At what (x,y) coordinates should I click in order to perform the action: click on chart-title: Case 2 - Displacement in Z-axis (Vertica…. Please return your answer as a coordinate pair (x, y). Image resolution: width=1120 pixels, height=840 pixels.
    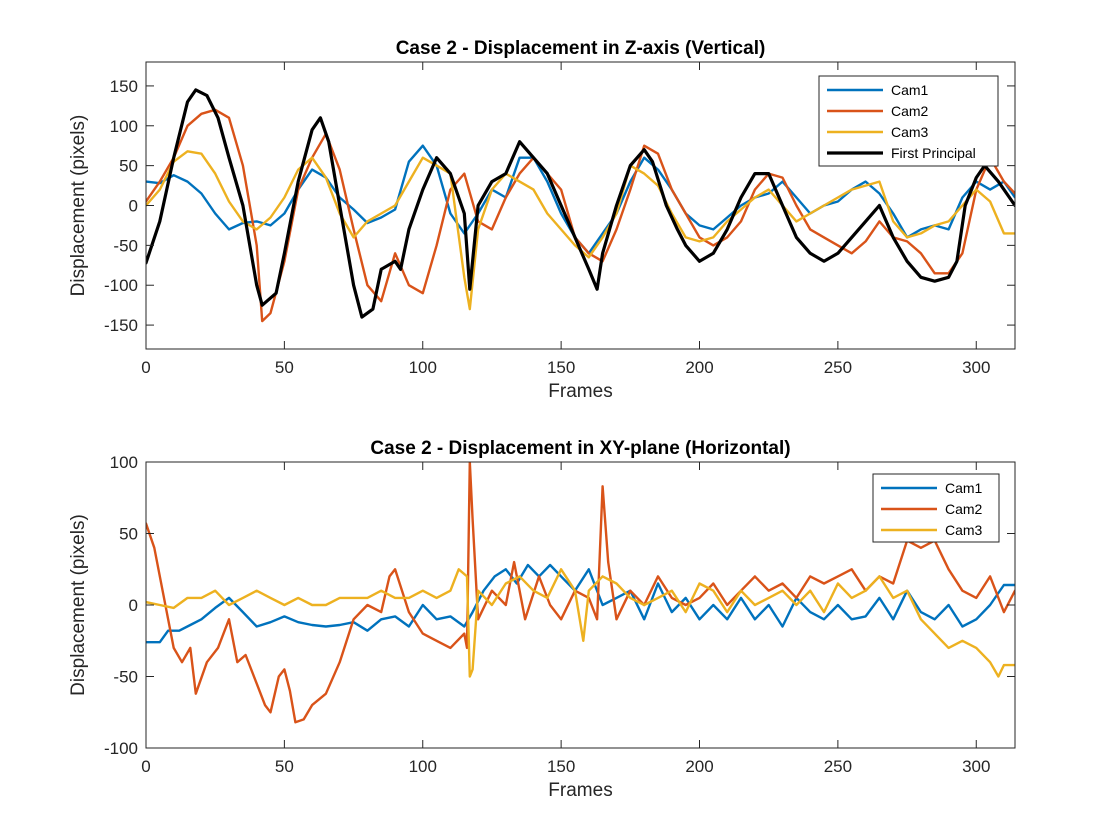
    Looking at the image, I should click on (581, 48).